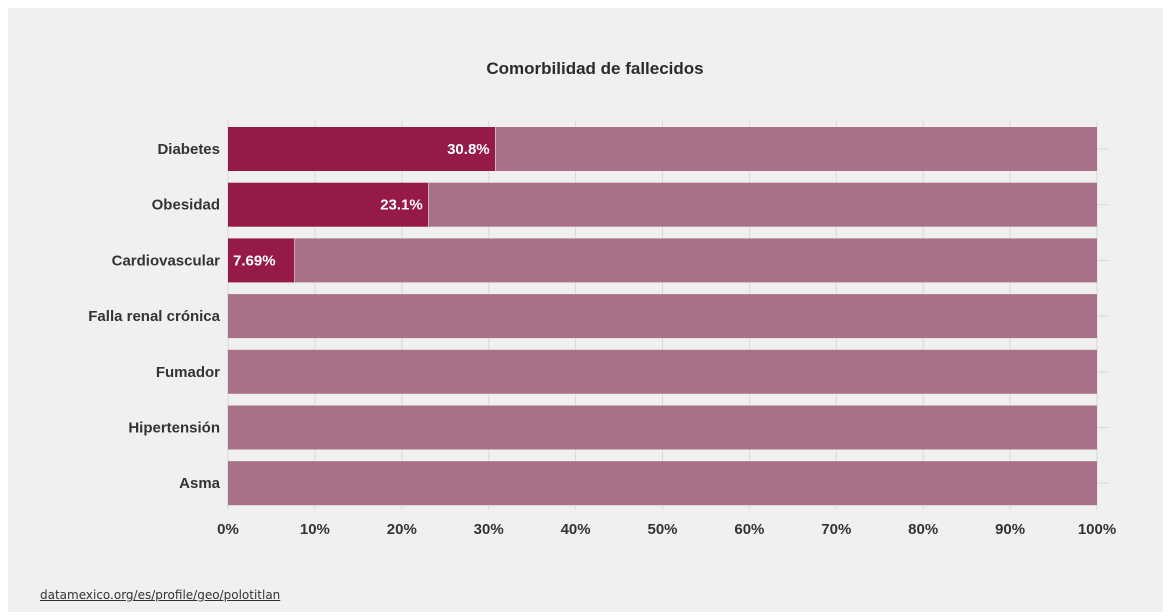  What do you see at coordinates (923, 529) in the screenshot?
I see `x-tick-label: 80%` at bounding box center [923, 529].